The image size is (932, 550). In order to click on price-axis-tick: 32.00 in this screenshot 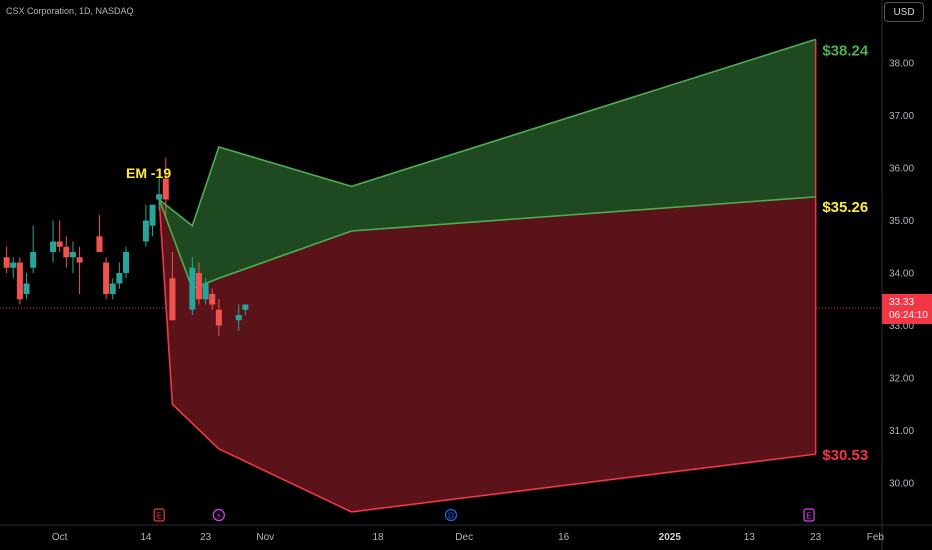, I will do `click(901, 379)`.